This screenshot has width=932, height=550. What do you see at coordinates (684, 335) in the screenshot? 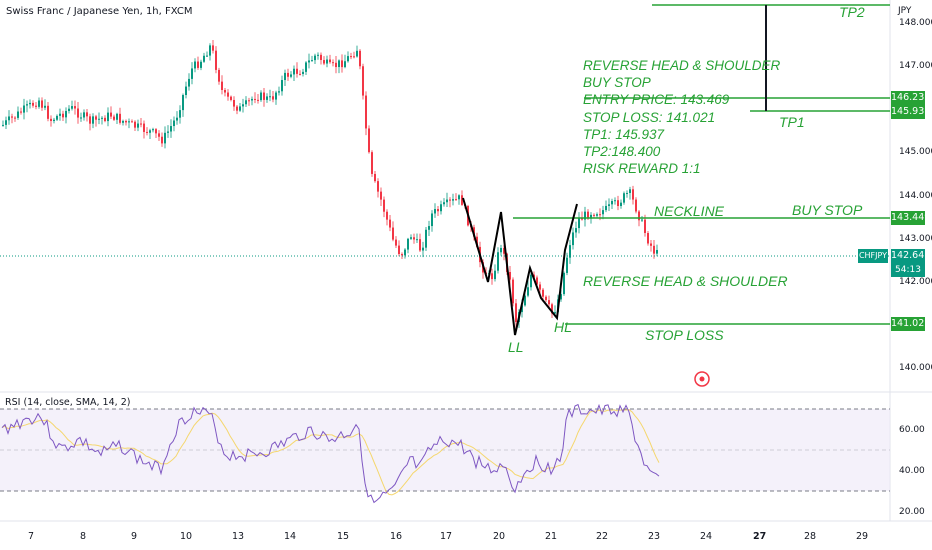
I see `stop-loss-label: STOP LOSS` at bounding box center [684, 335].